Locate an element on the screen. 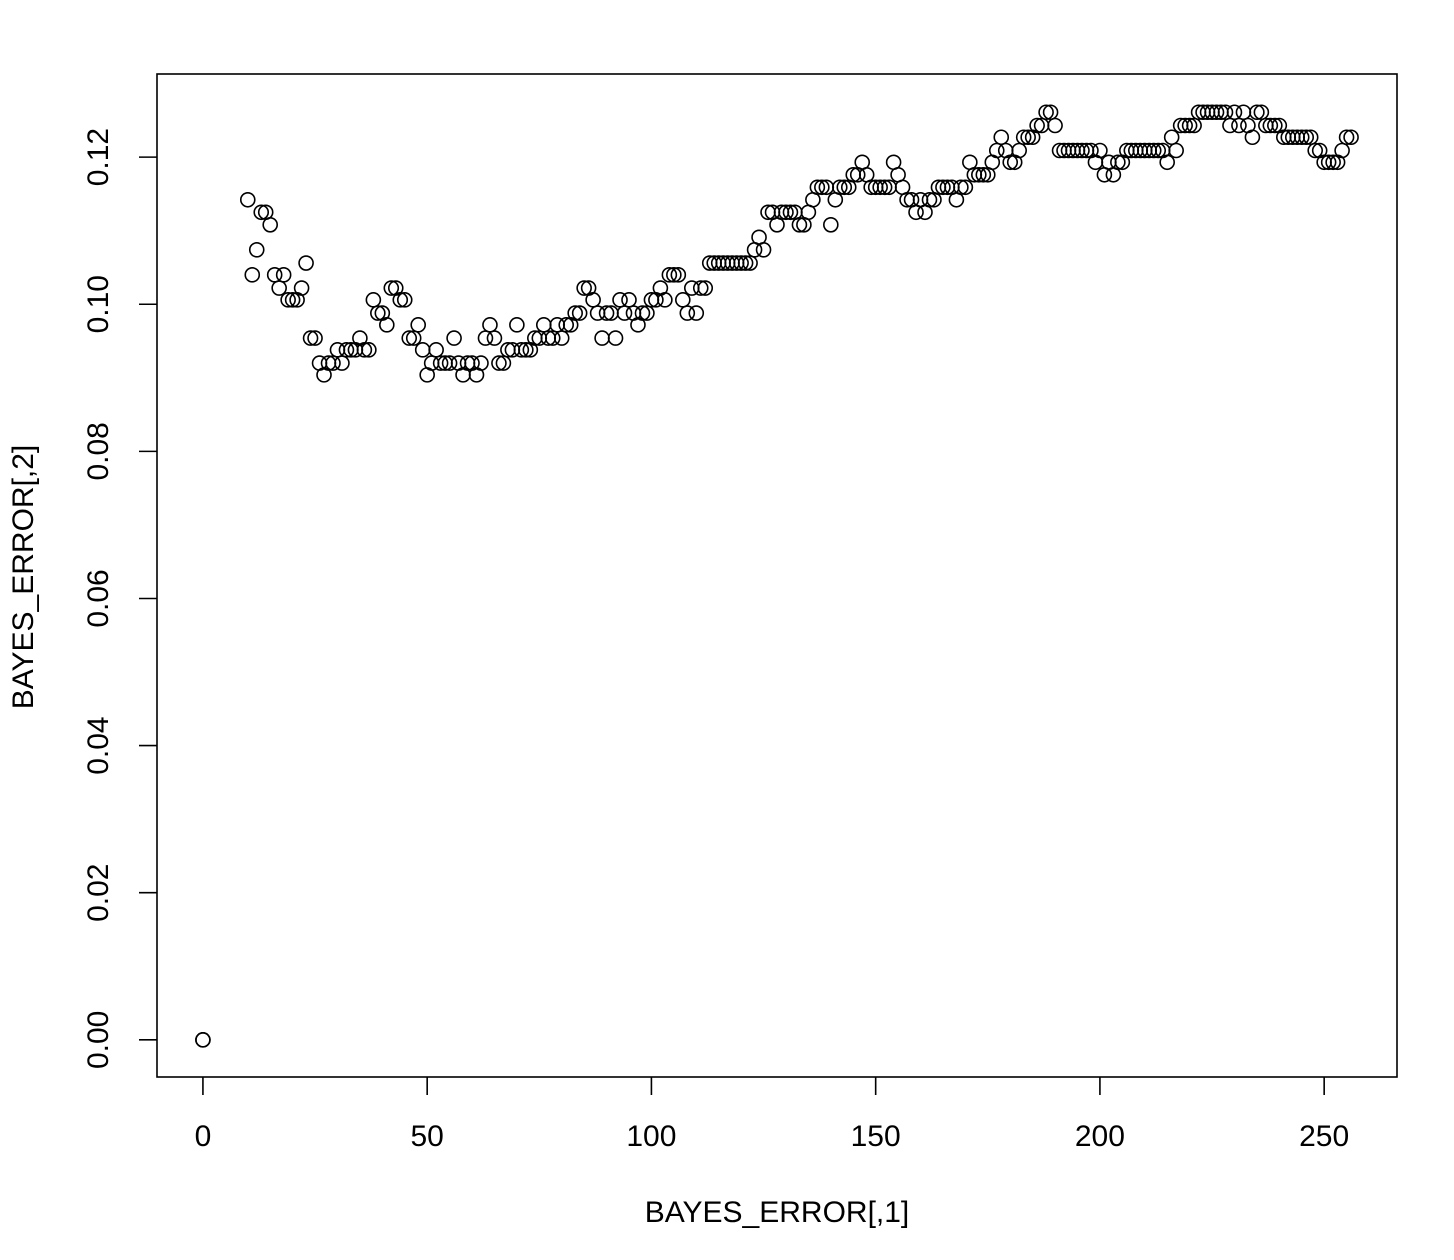  y-axis-title: BAYES_ERROR[,2] is located at coordinates (23, 577).